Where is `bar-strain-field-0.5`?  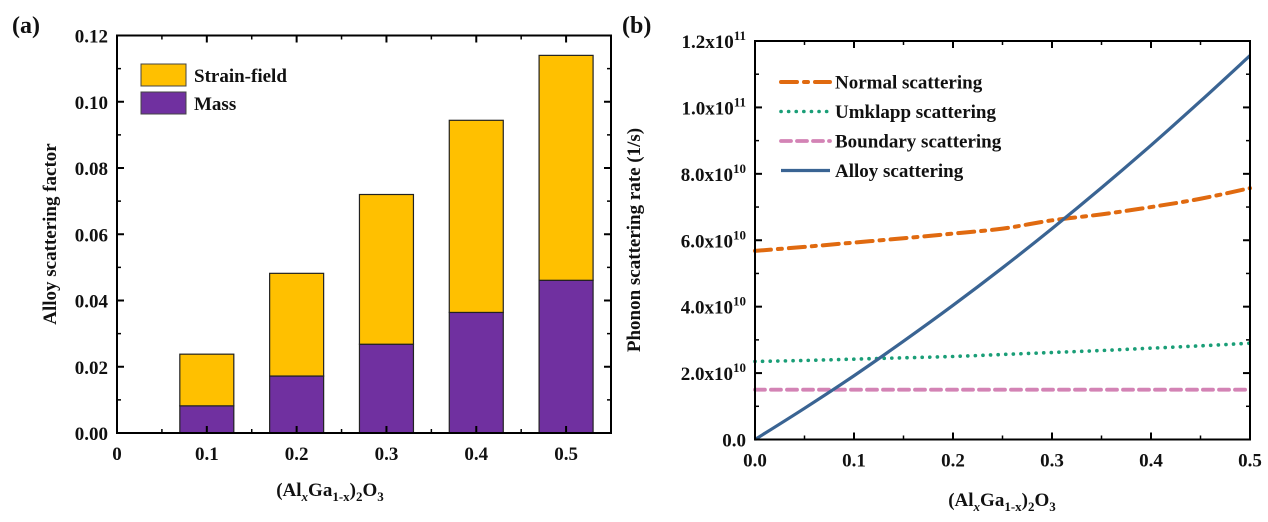
bar-strain-field-0.5 is located at coordinates (566, 167).